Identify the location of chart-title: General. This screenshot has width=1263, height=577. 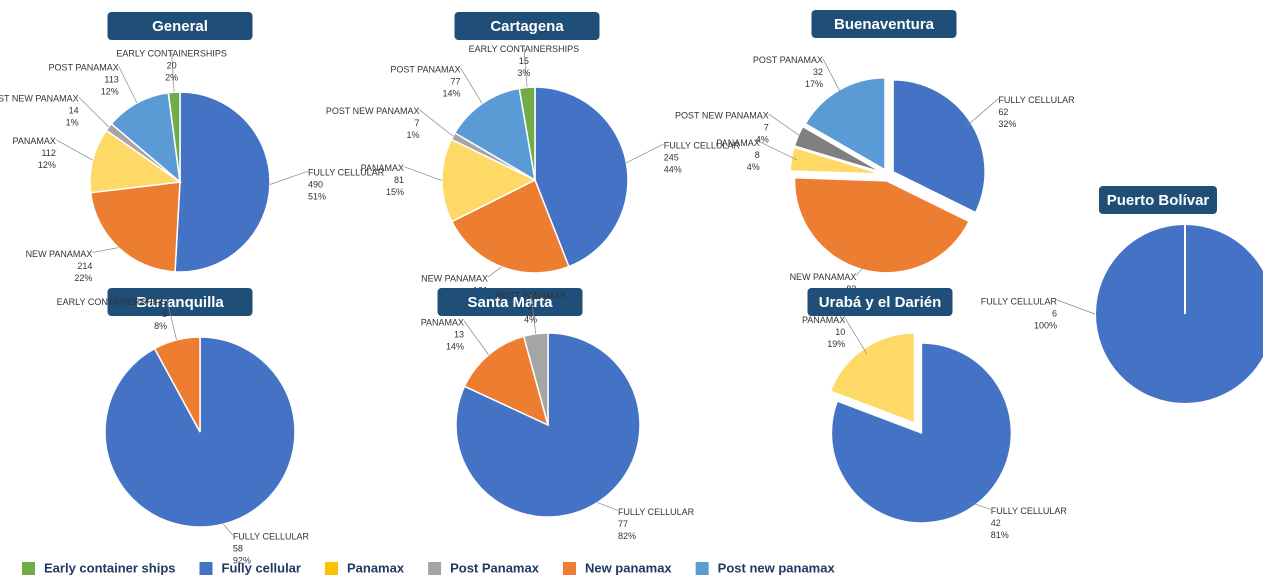
(180, 26).